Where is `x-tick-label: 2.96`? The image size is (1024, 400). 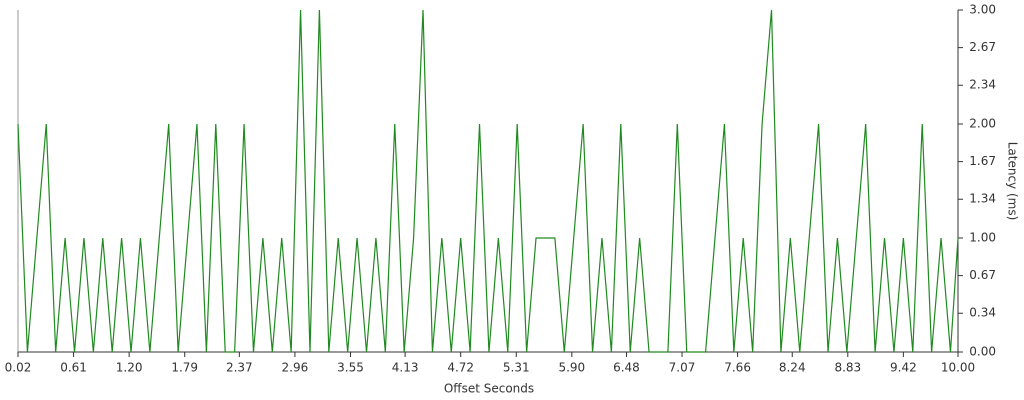 x-tick-label: 2.96 is located at coordinates (295, 368).